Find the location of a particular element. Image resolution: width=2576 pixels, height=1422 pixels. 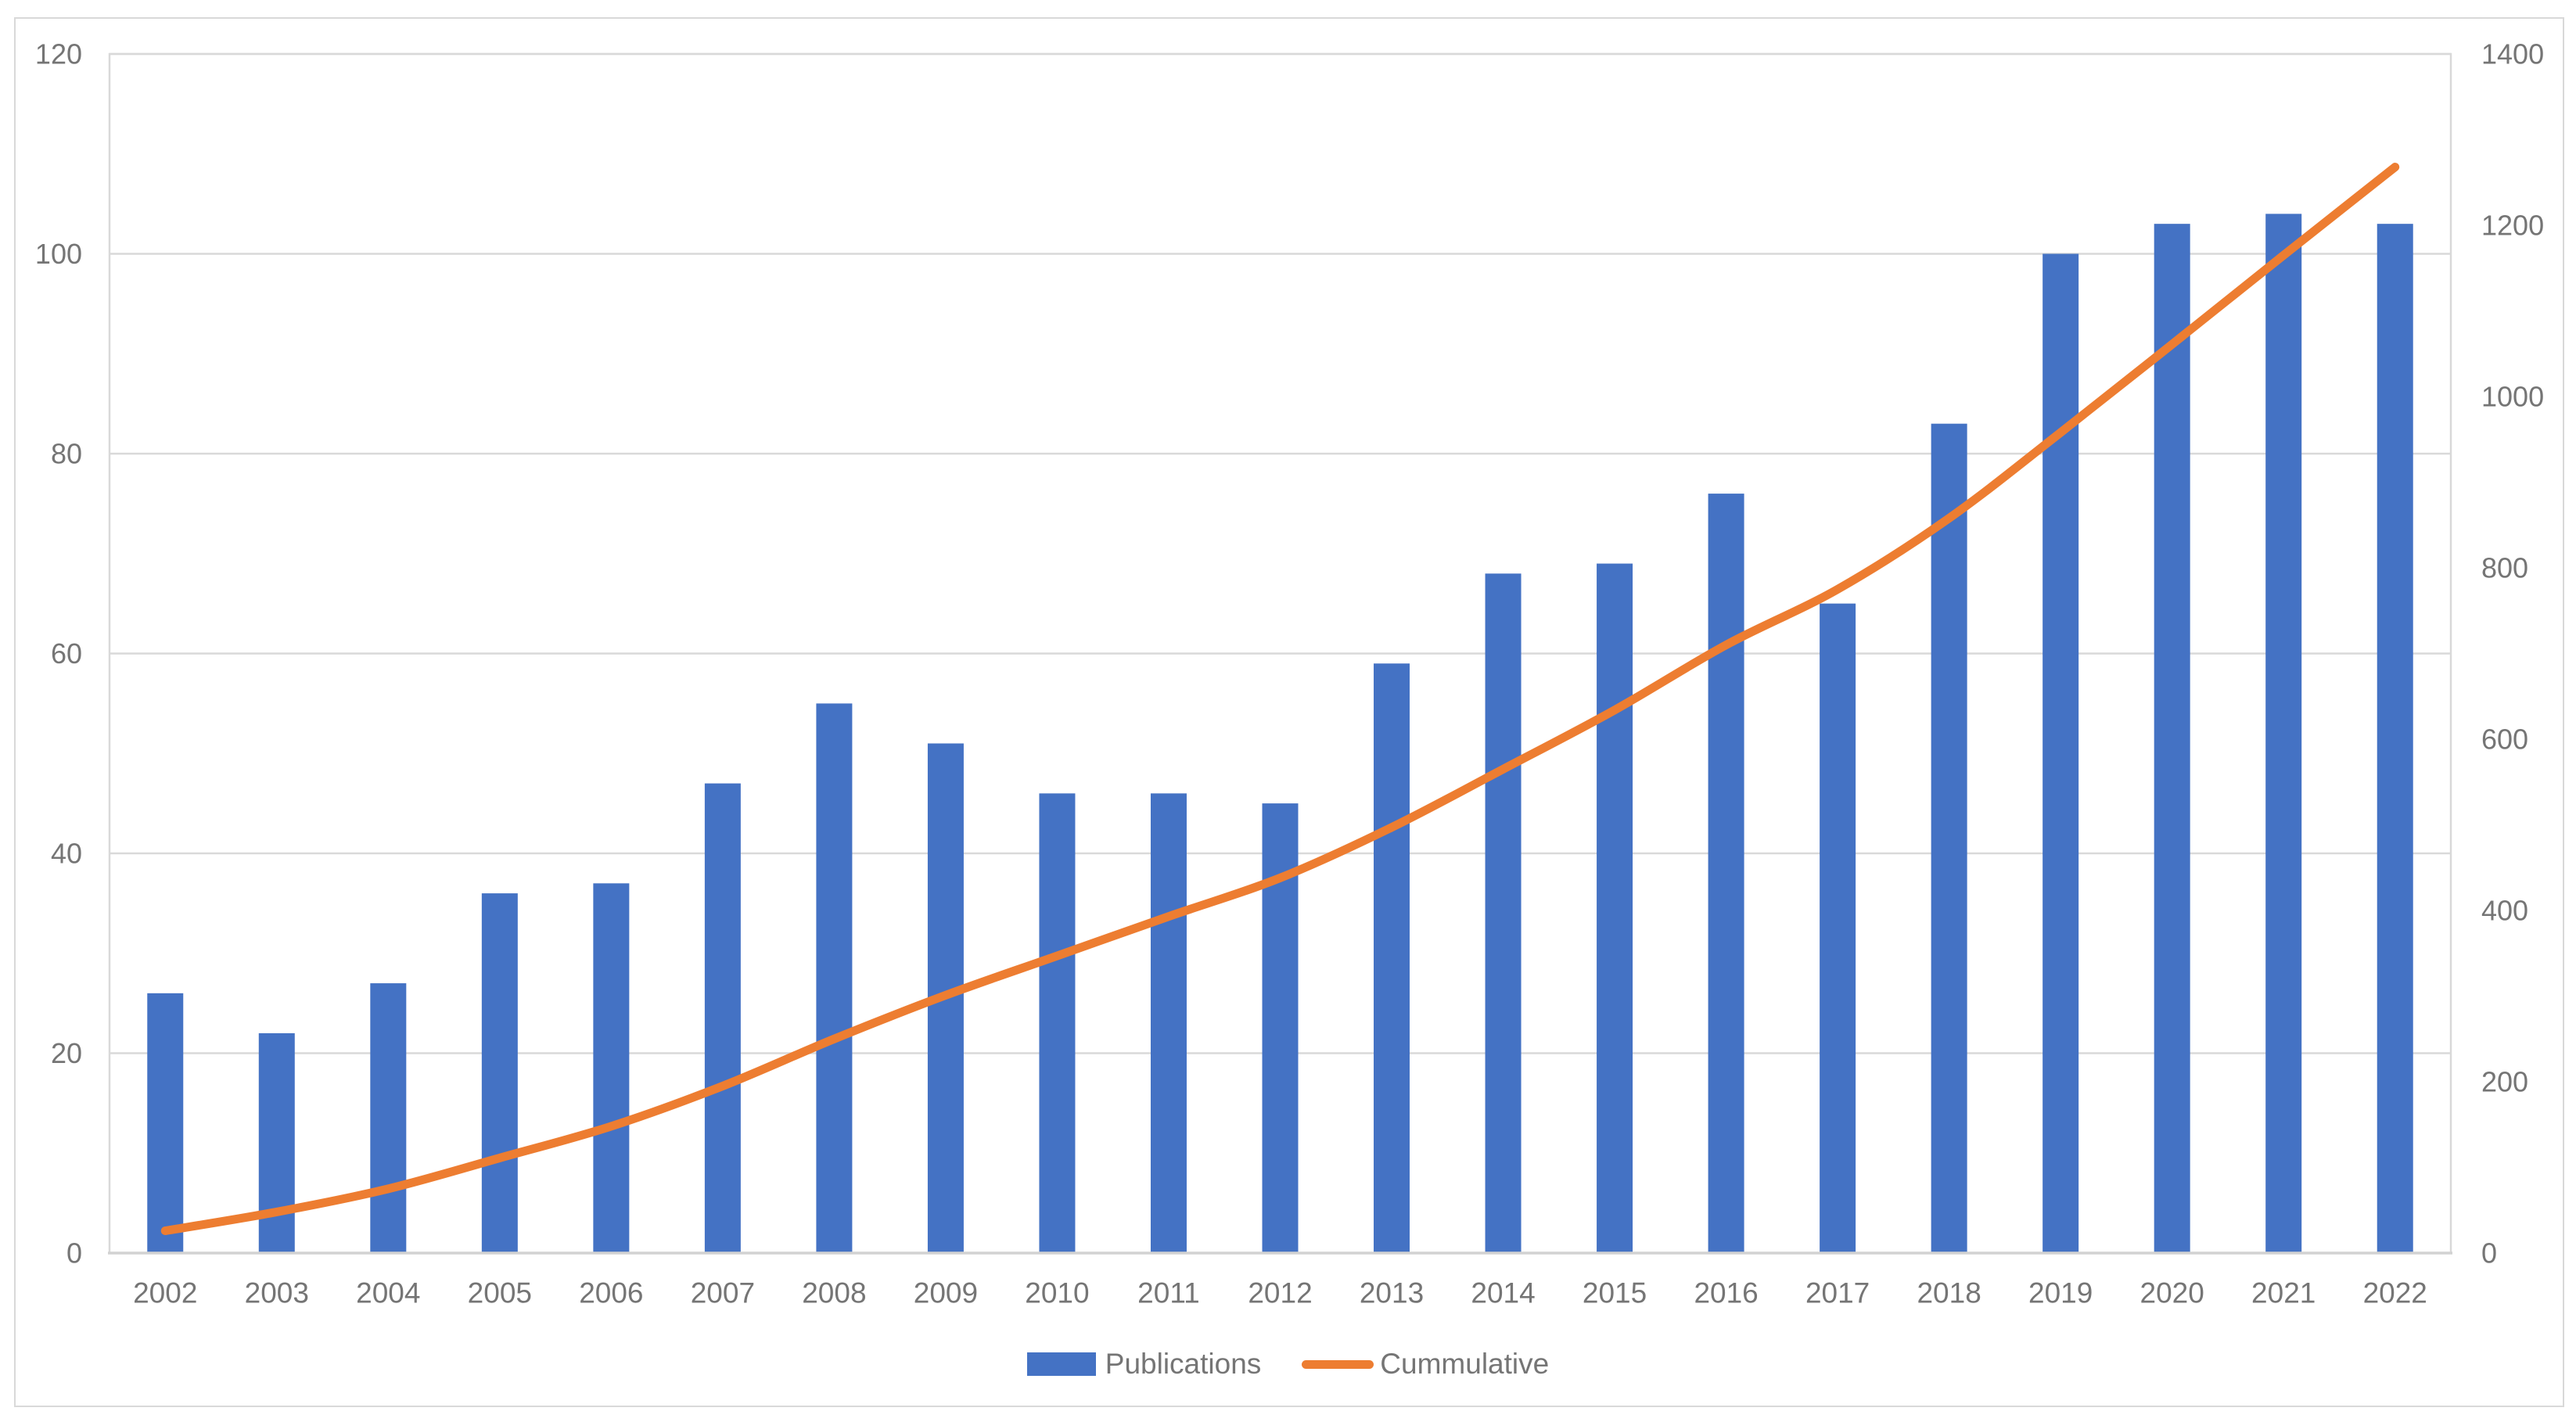

x-axis-label-2019: 2019 is located at coordinates (2061, 1293).